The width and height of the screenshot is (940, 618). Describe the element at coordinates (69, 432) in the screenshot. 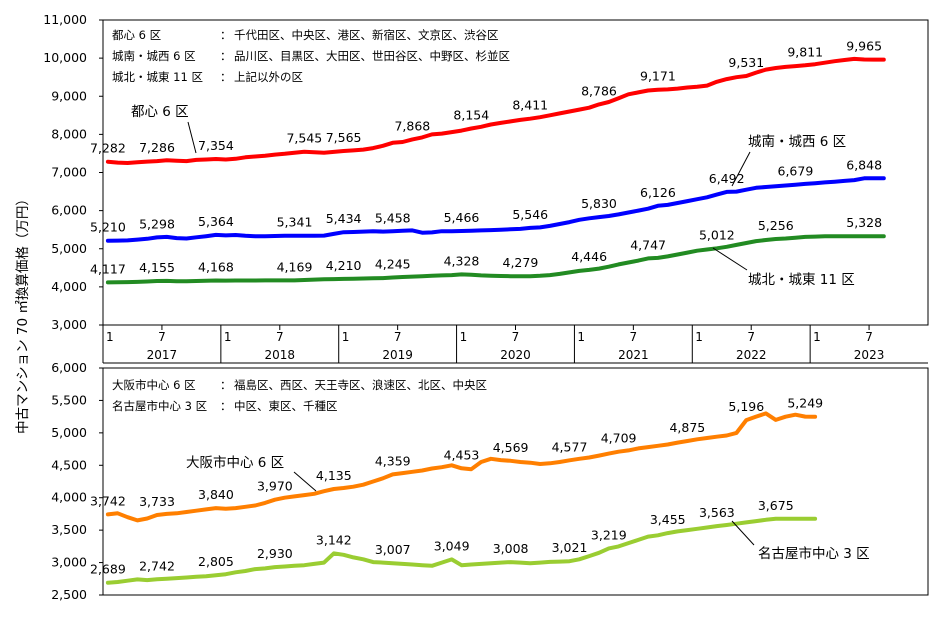

I see `y-tick-label: 5,000` at that location.